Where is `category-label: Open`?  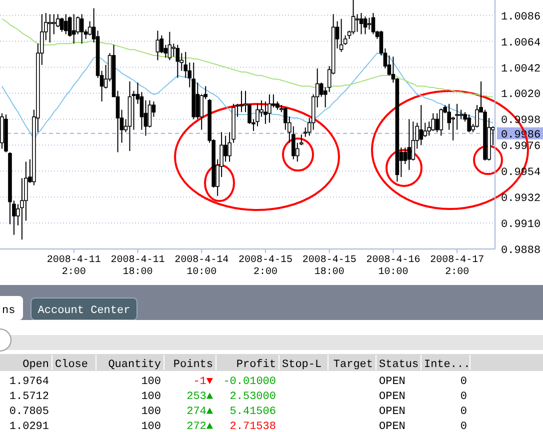 category-label: Open is located at coordinates (35, 365).